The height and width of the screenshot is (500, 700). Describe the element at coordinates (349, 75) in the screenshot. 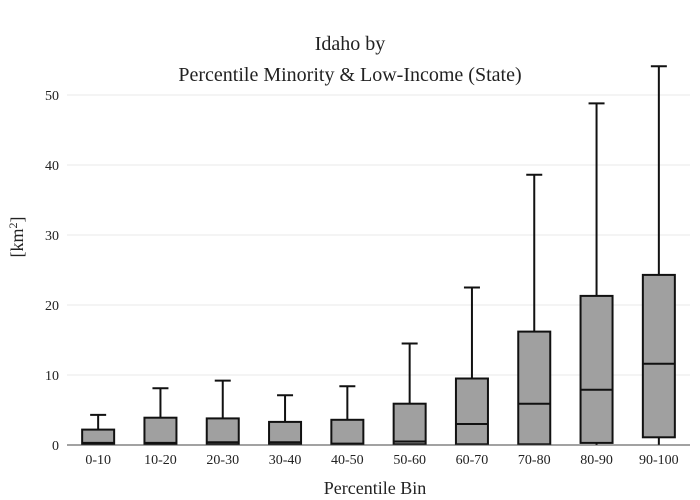

I see `chart-title-line2: Percentile Minority & Low-Income (State)` at that location.